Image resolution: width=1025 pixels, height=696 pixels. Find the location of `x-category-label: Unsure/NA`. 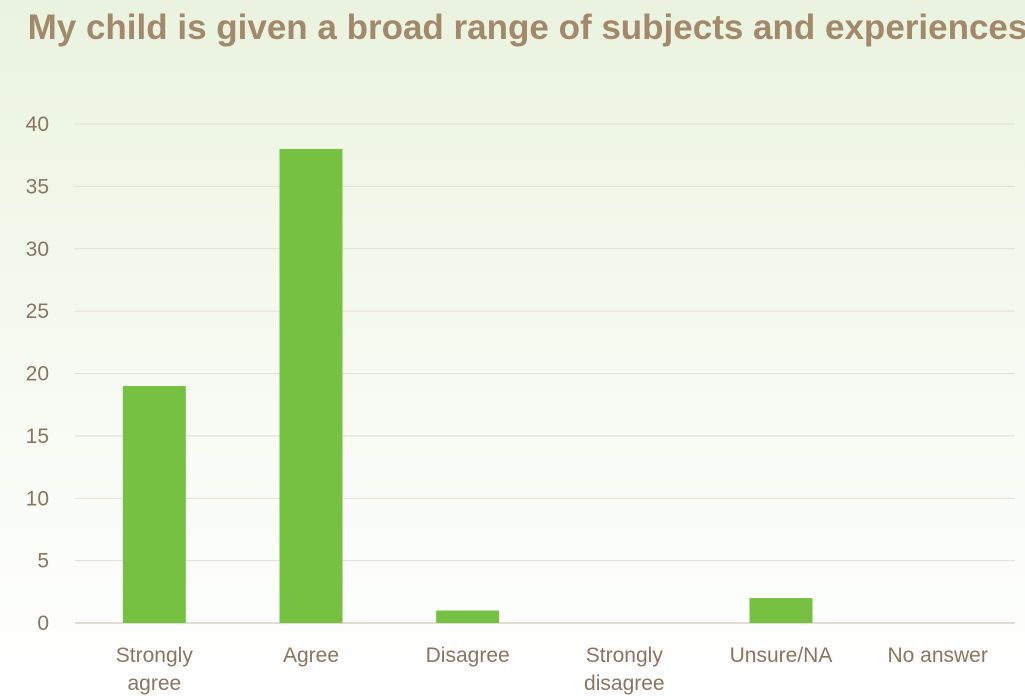

x-category-label: Unsure/NA is located at coordinates (781, 655).